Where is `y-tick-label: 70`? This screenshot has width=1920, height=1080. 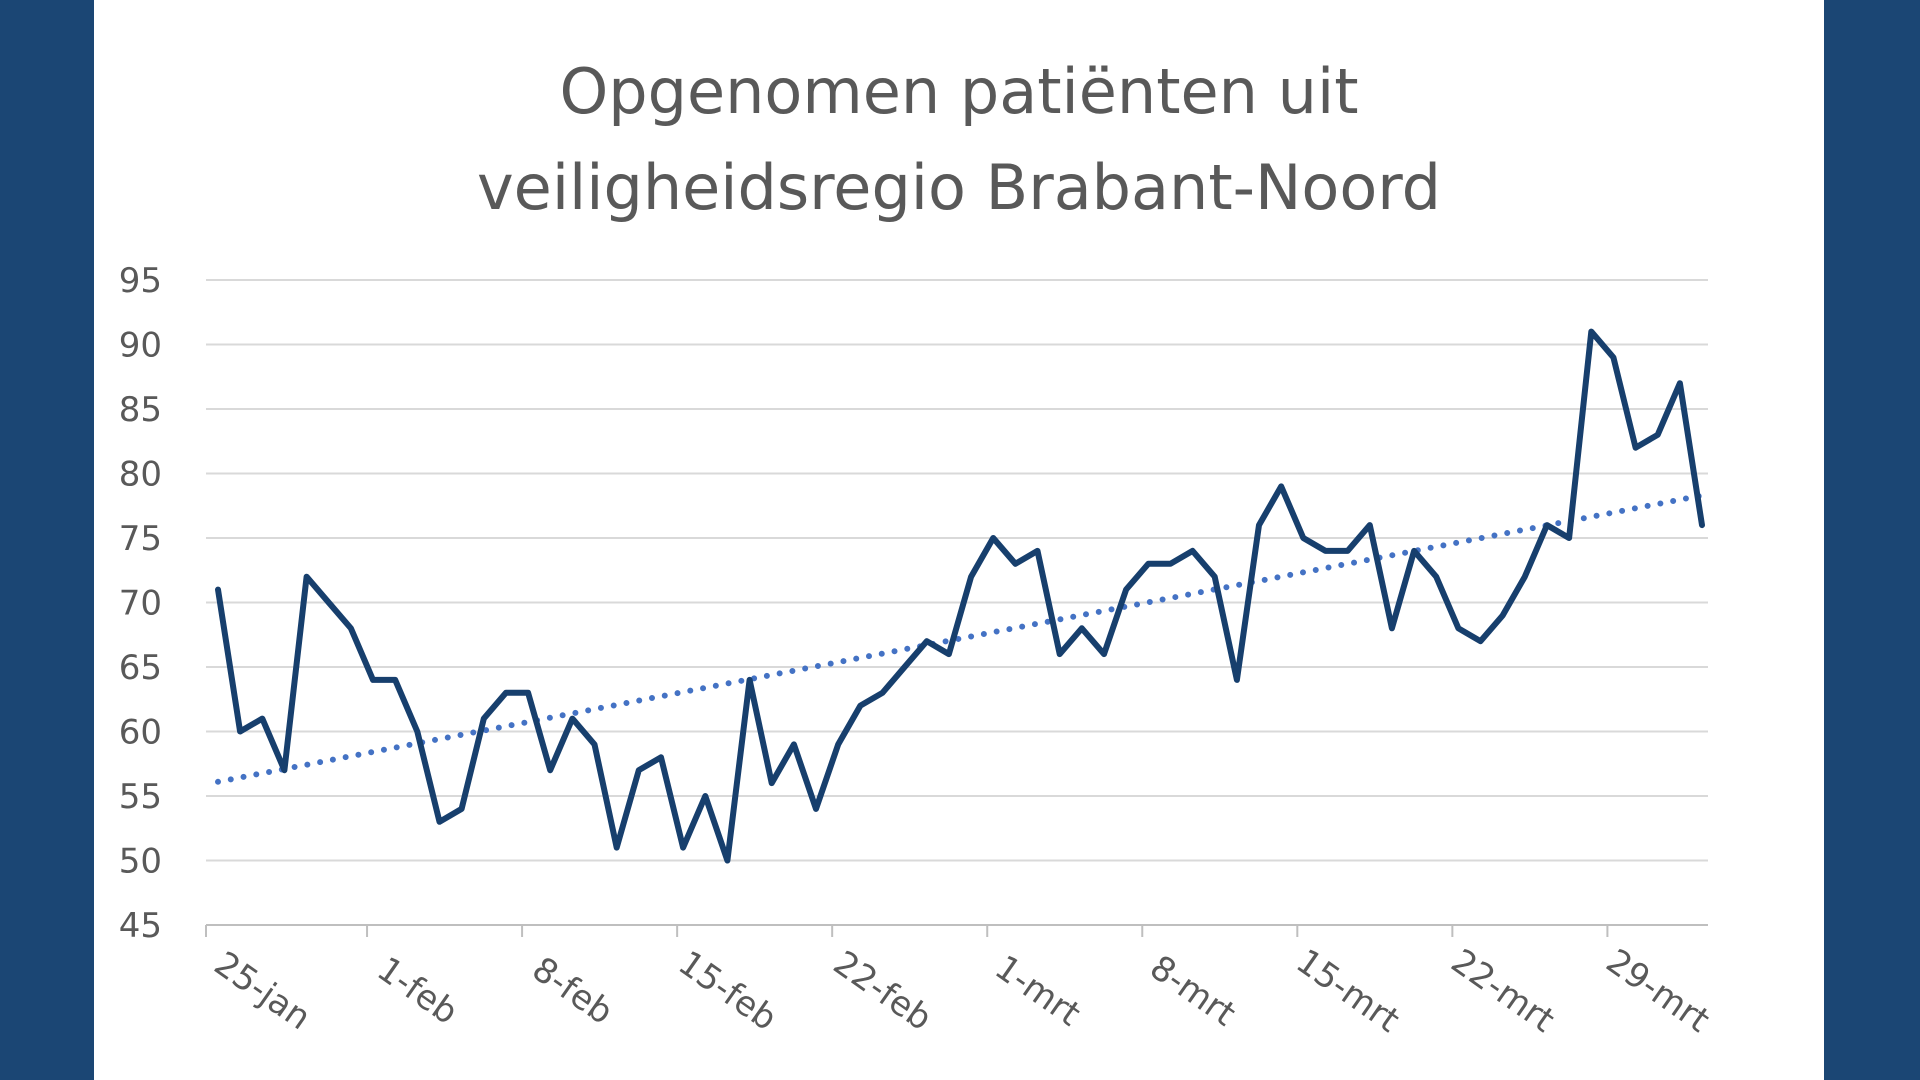
y-tick-label: 70 is located at coordinates (140, 604).